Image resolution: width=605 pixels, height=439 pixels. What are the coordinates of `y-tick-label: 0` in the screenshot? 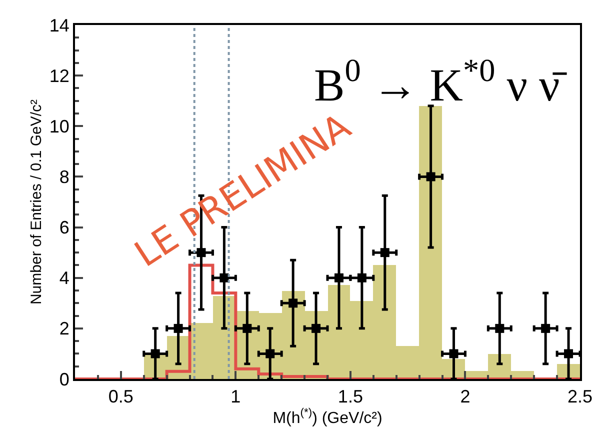 It's located at (64, 379).